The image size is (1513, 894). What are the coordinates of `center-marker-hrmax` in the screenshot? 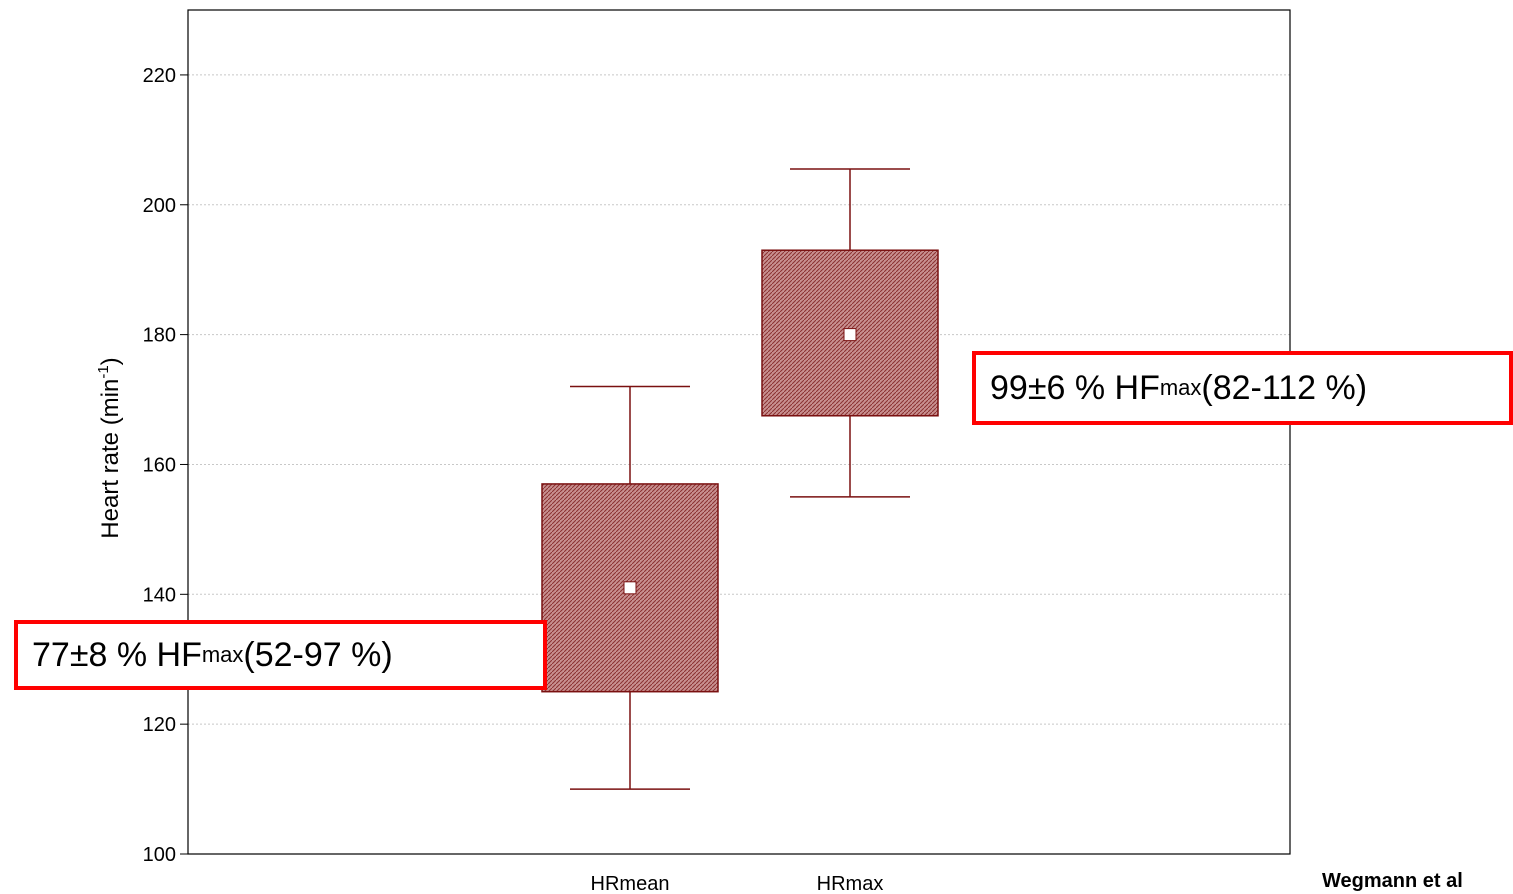 It's located at (850, 335).